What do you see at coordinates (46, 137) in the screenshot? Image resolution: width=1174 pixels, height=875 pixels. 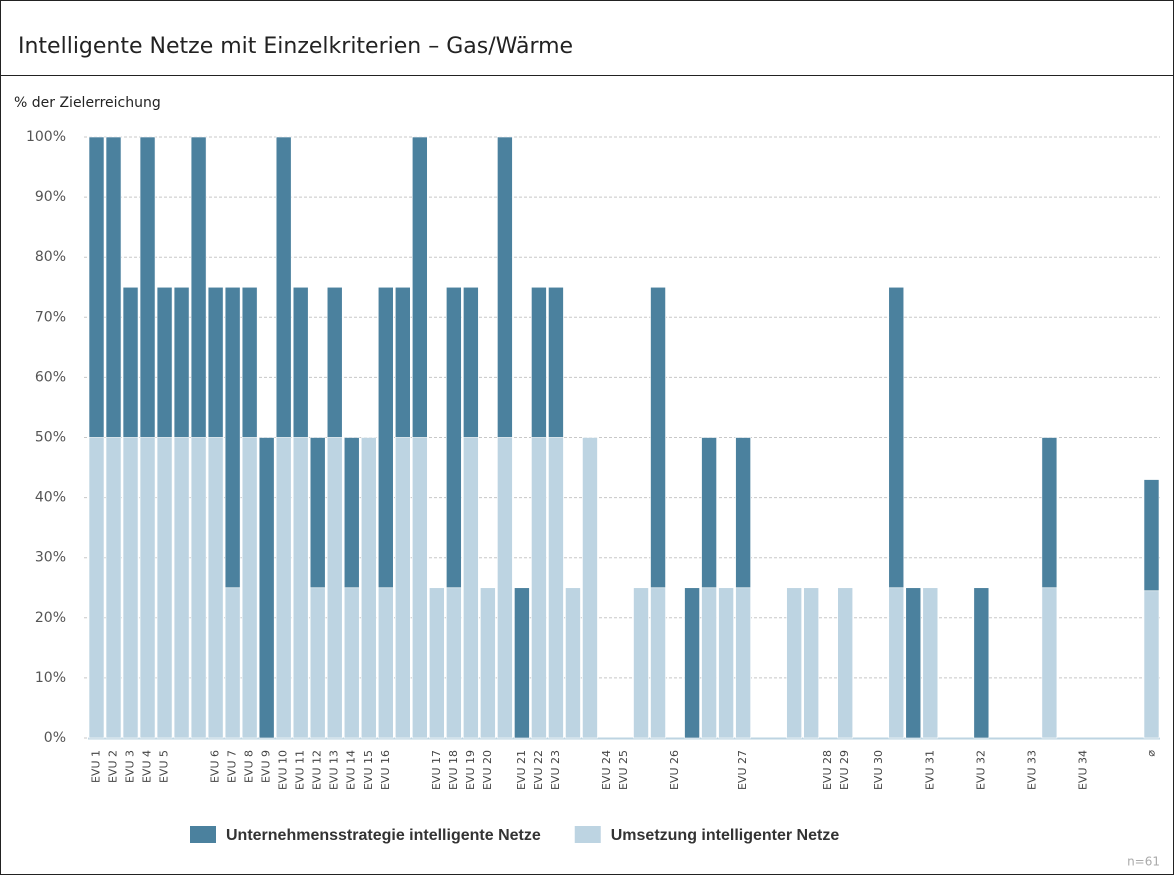 I see `y-tick-label: 100%` at bounding box center [46, 137].